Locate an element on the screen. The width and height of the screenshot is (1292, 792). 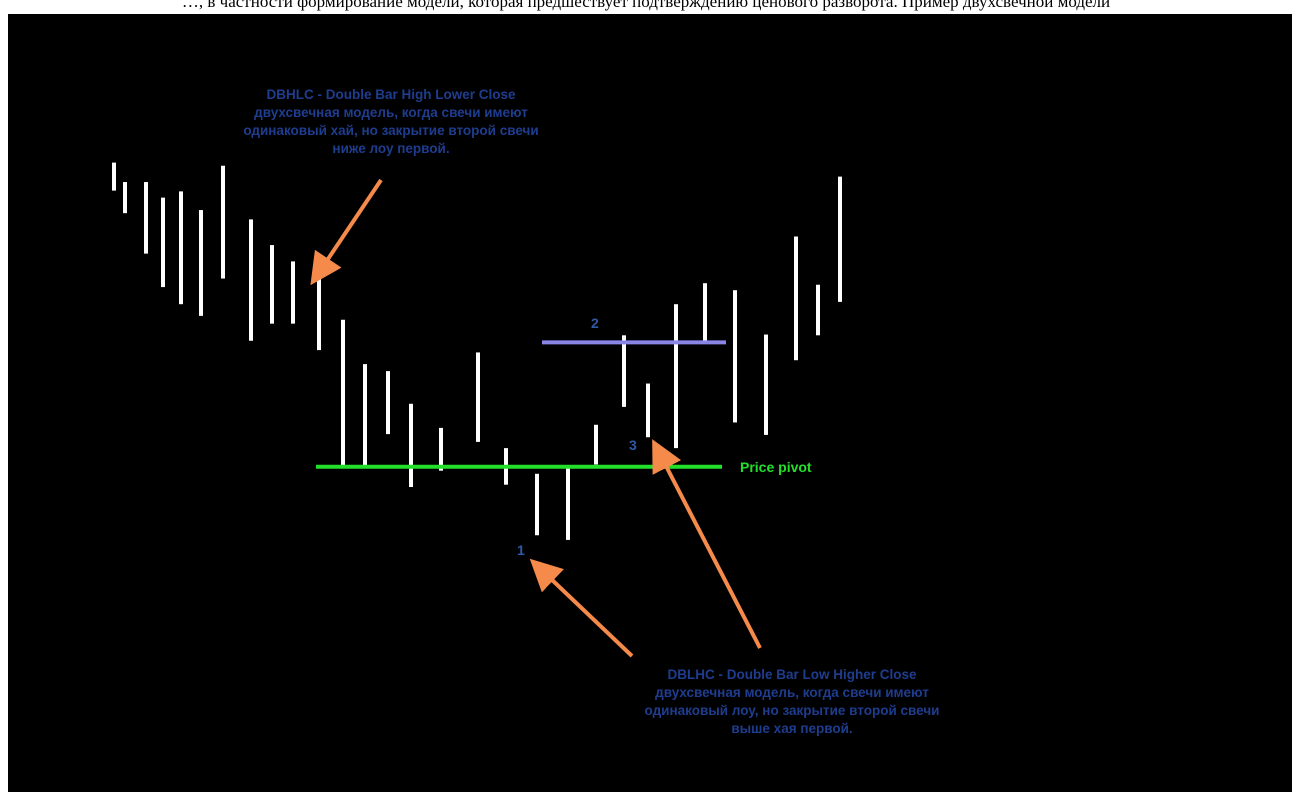
dbhlc-line: ниже лоу первой. is located at coordinates (391, 148).